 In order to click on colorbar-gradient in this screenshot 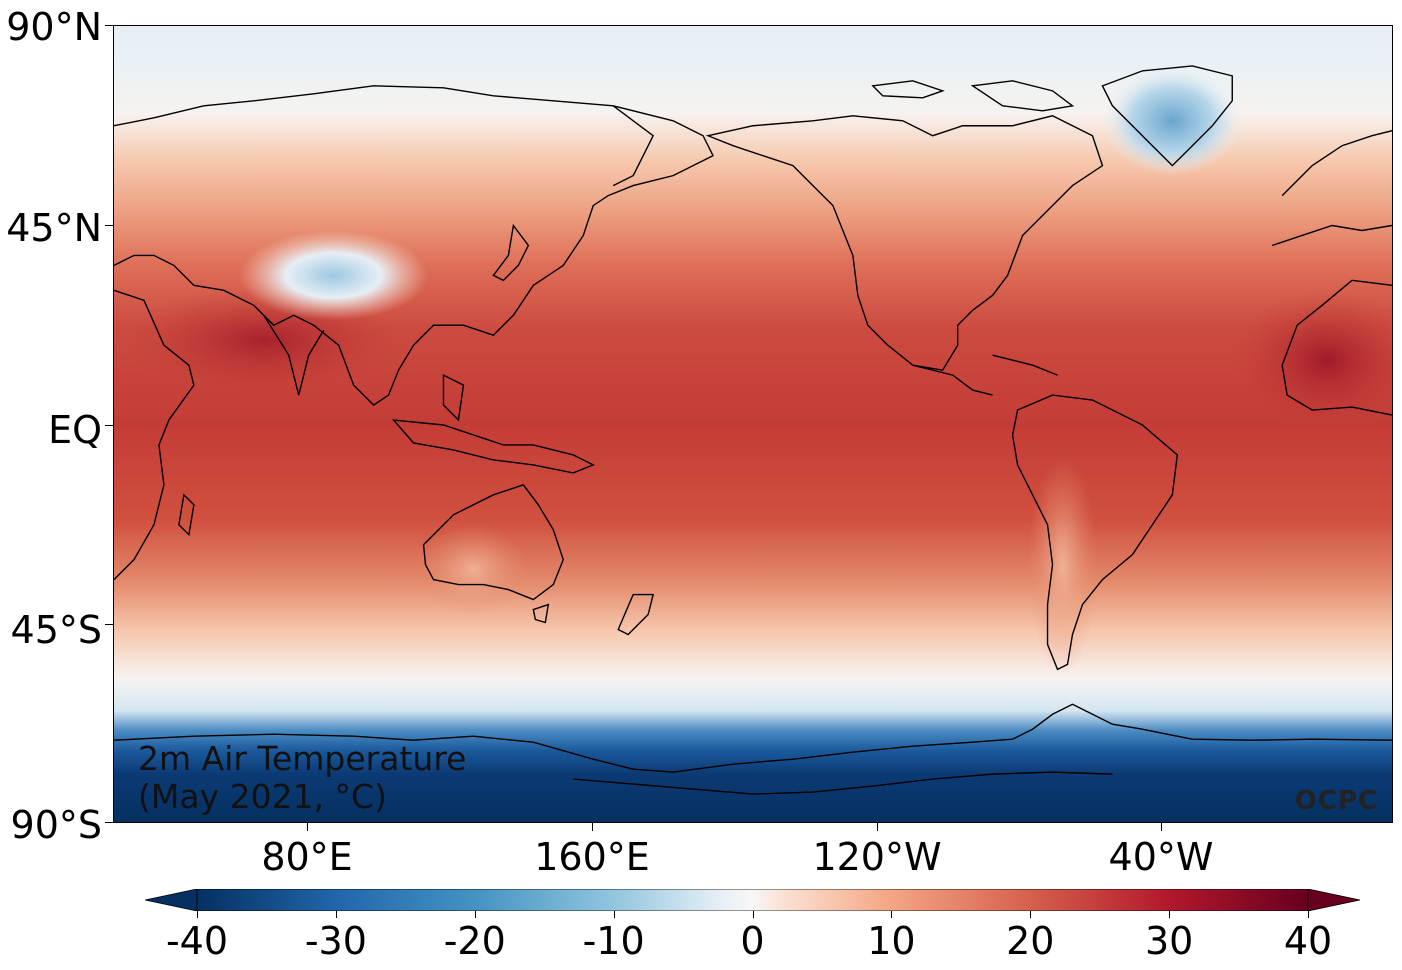, I will do `click(752, 900)`.